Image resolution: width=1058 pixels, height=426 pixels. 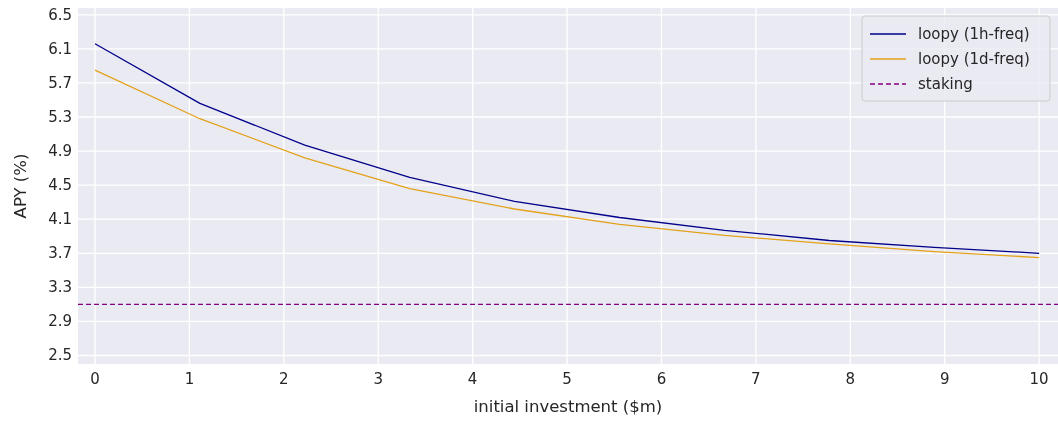 I want to click on x-tick-label: 3, so click(x=378, y=379).